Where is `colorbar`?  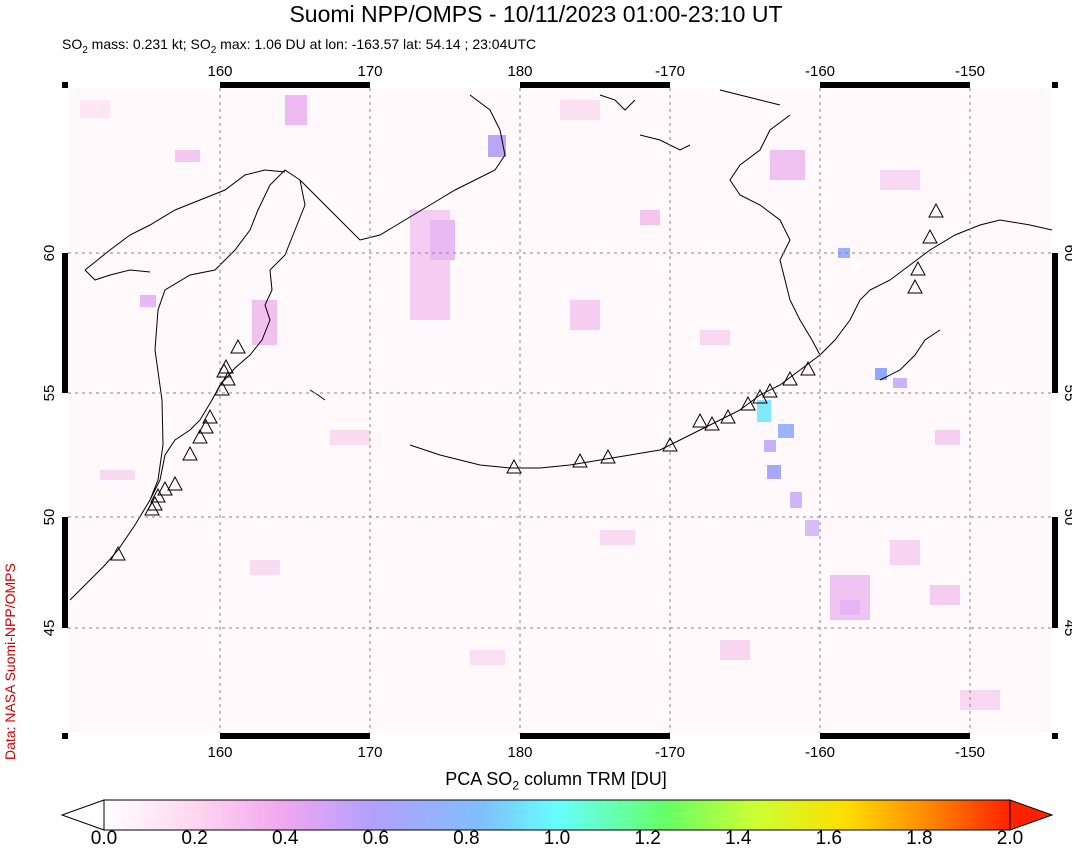
colorbar is located at coordinates (557, 815).